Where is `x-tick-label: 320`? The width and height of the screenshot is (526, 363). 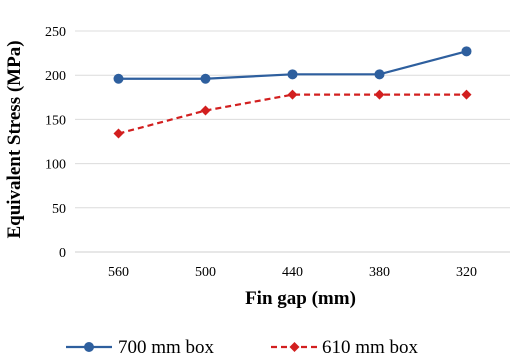 x-tick-label: 320 is located at coordinates (466, 272).